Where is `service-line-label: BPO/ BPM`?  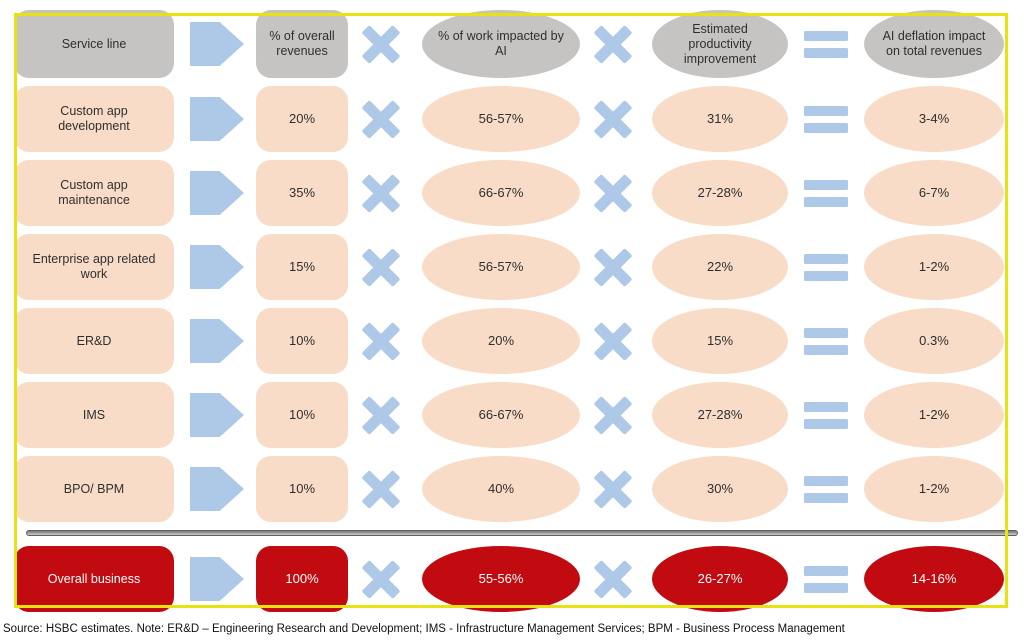 service-line-label: BPO/ BPM is located at coordinates (94, 489).